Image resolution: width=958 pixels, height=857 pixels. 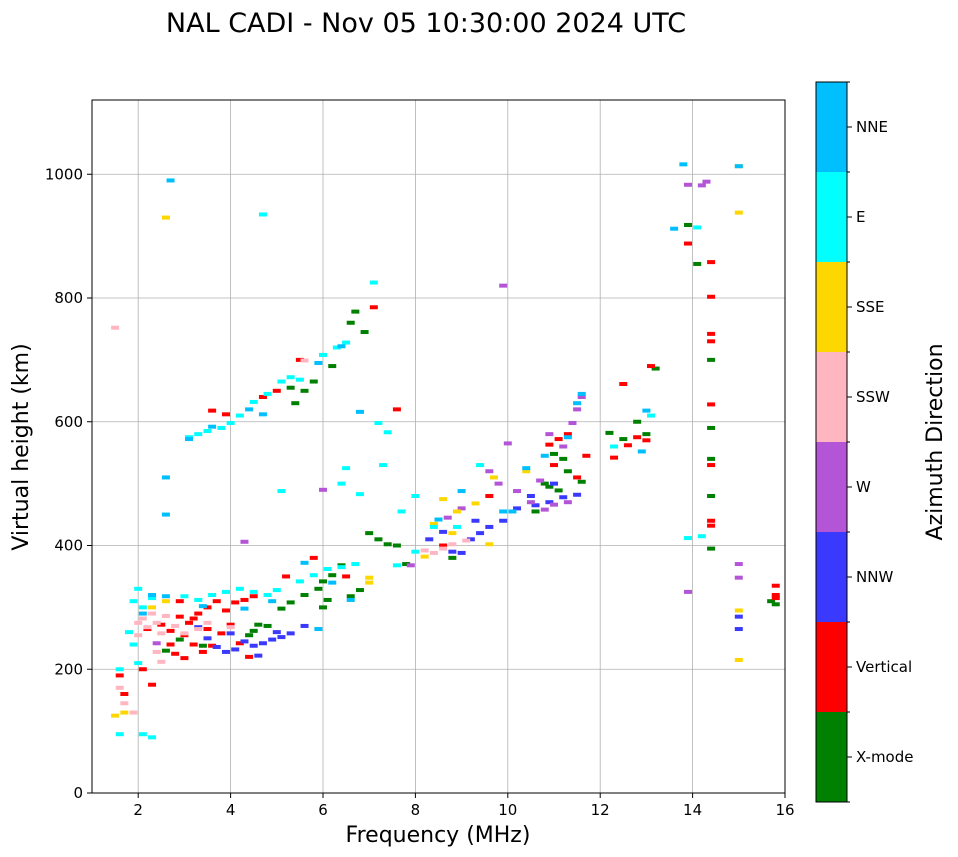 I want to click on x-tick-label: 10, so click(x=507, y=810).